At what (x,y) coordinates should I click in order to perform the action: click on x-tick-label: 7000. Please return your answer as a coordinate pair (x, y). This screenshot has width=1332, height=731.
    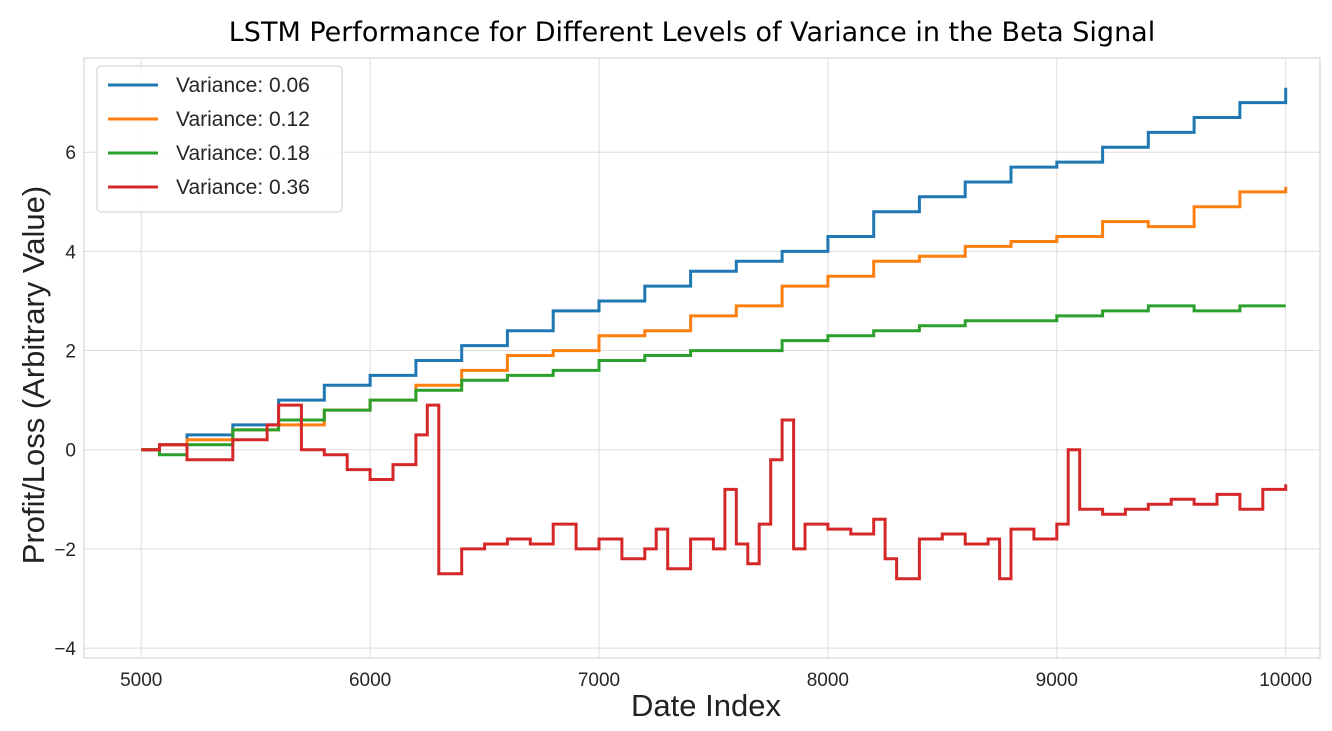
    Looking at the image, I should click on (599, 680).